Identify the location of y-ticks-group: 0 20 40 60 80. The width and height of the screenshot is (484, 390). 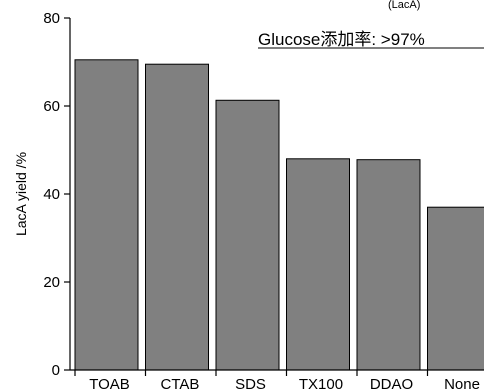
(56, 194).